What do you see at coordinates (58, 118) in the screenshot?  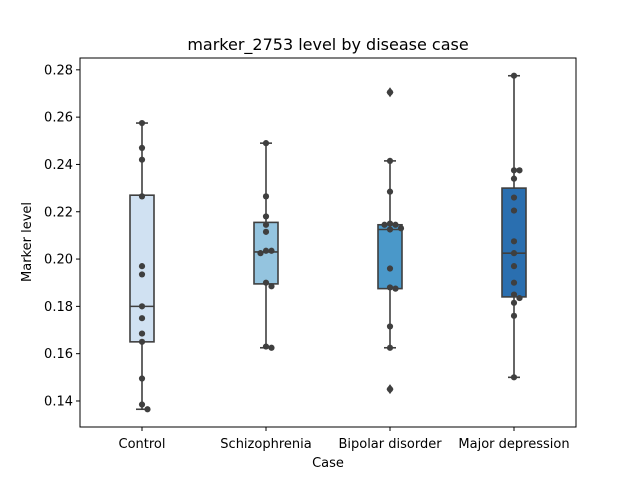 I see `y-tick-label: 0.26` at bounding box center [58, 118].